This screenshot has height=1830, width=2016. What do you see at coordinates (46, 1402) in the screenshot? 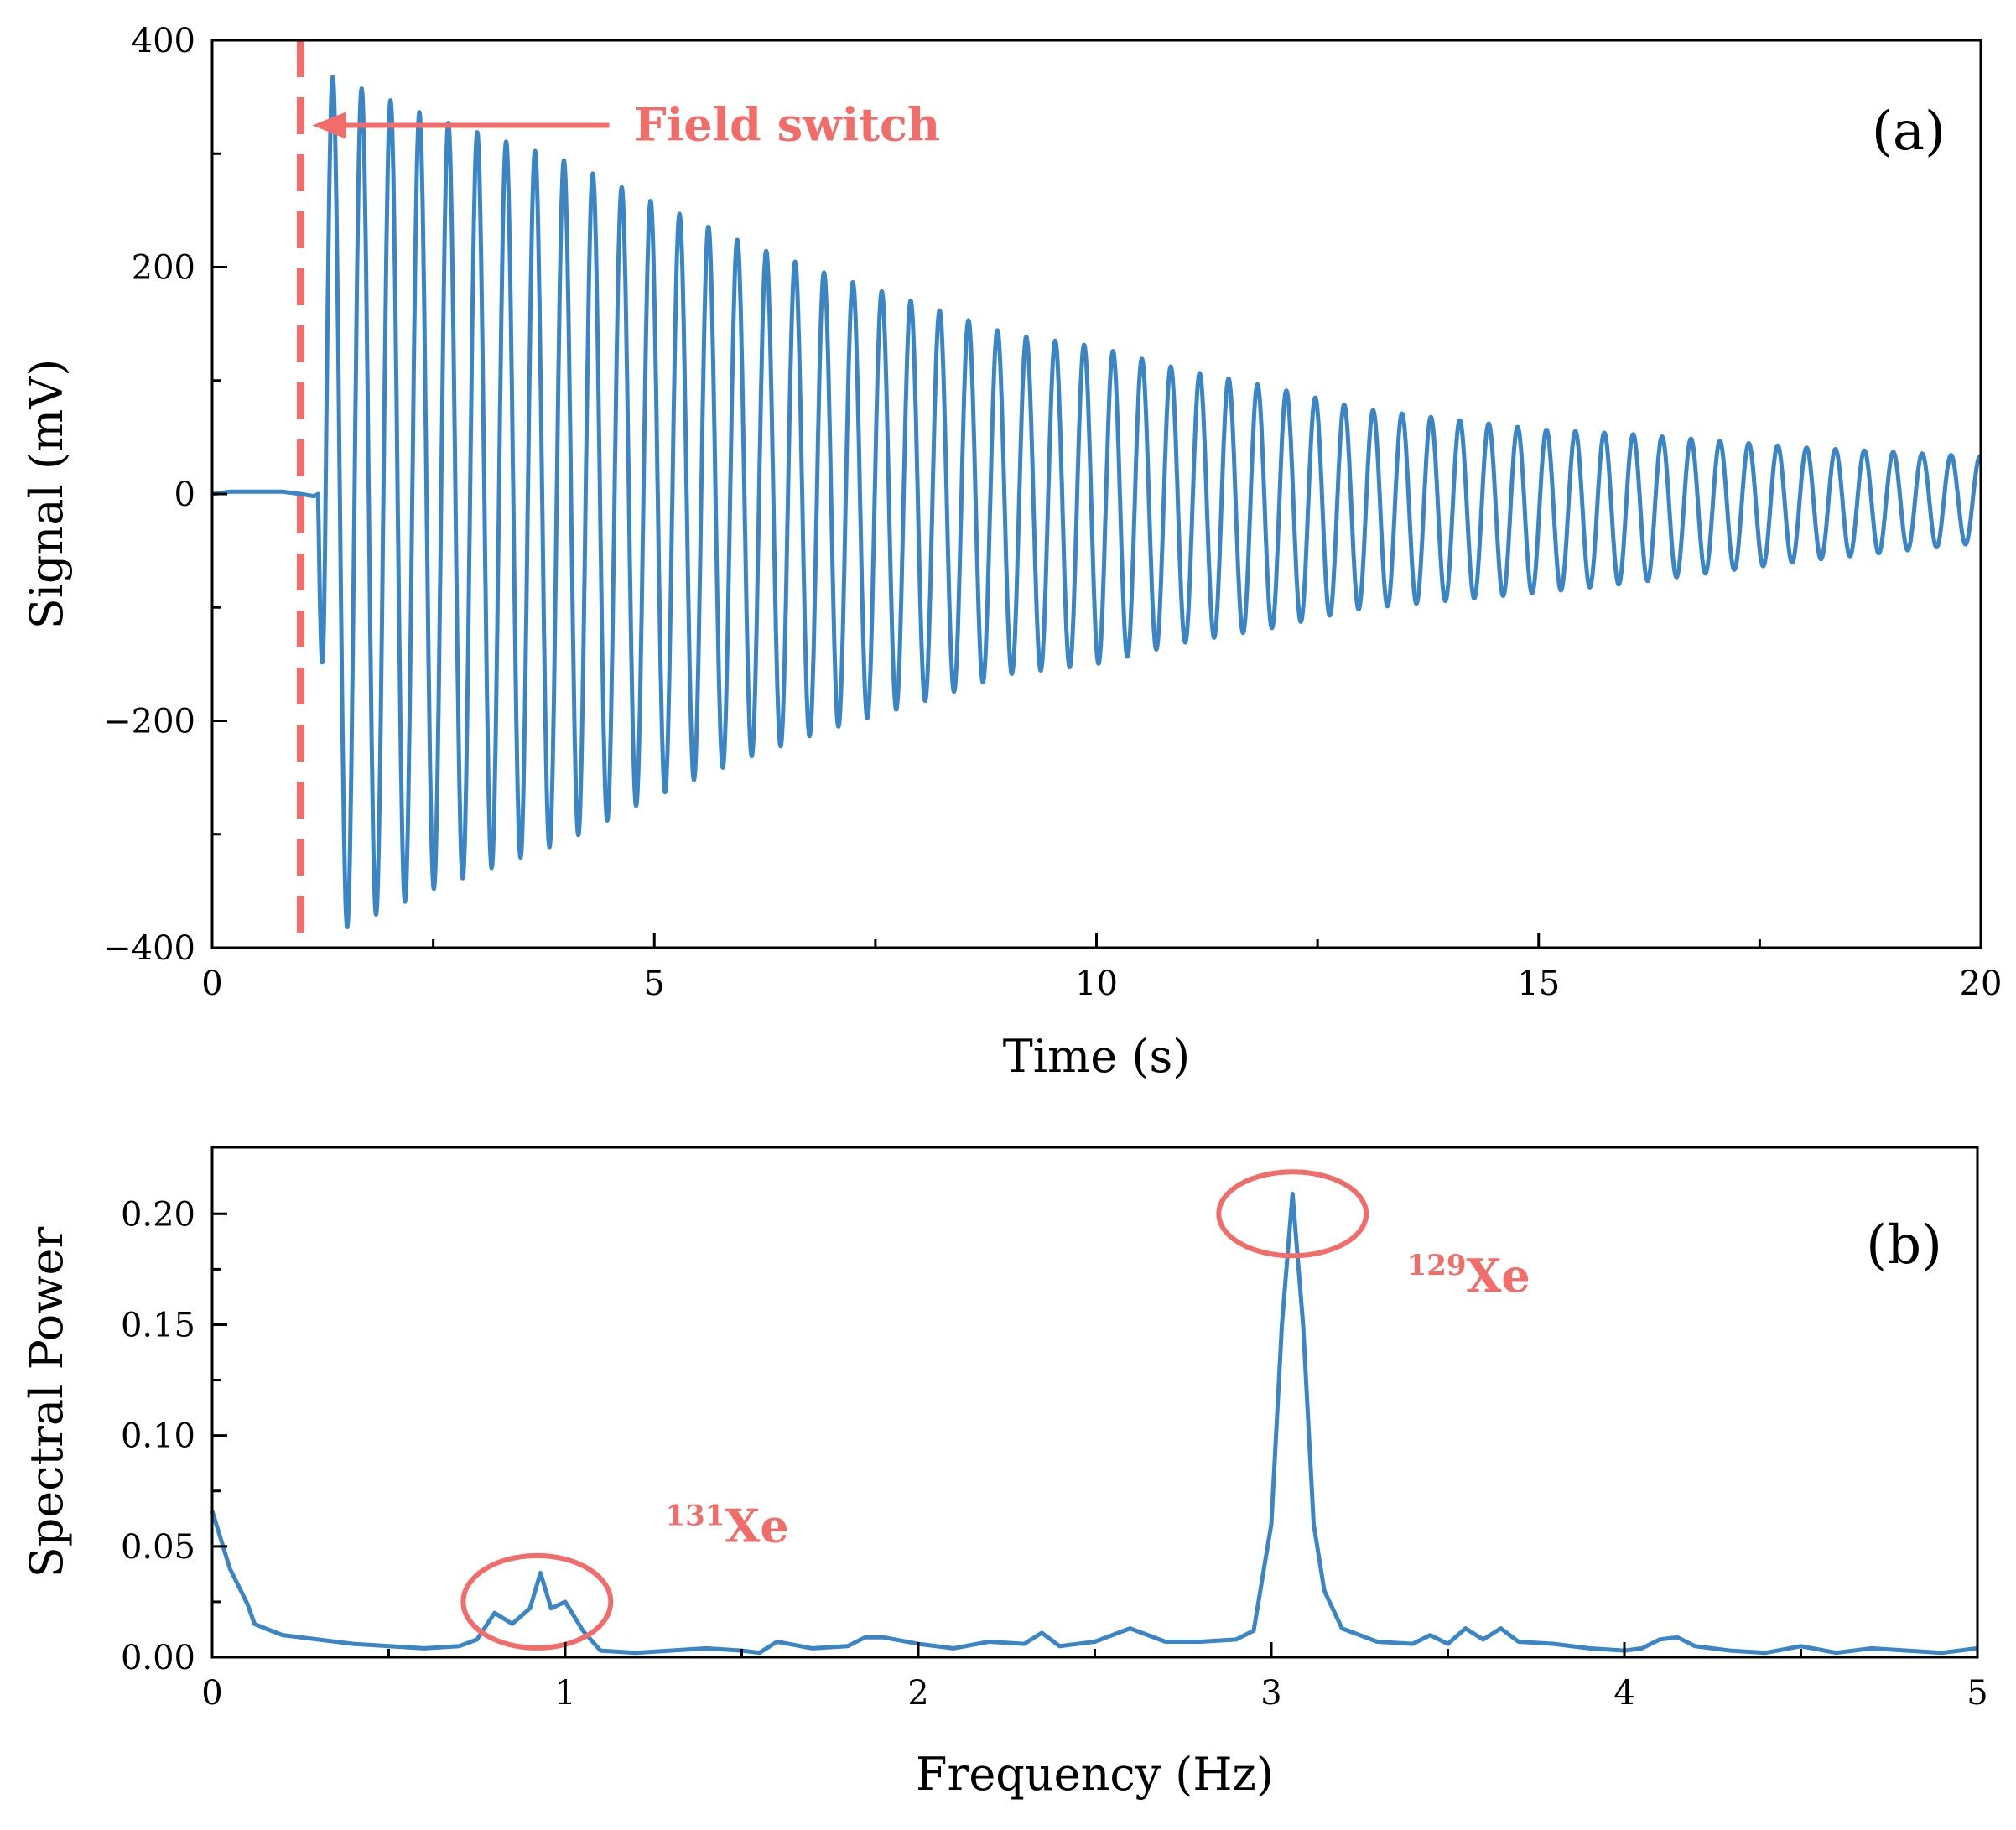
I see `panel-b-y-axis-title: Spectral Power` at bounding box center [46, 1402].